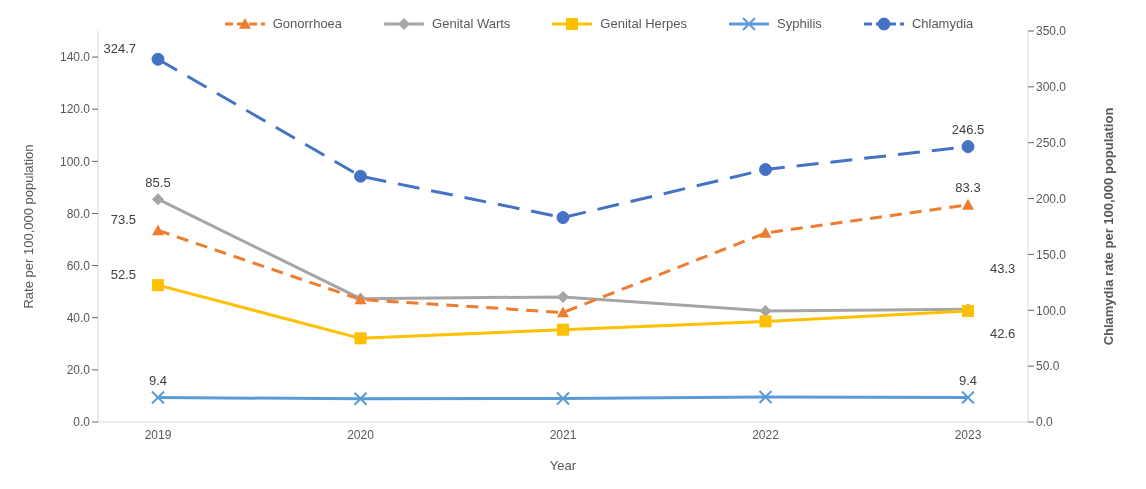 Image resolution: width=1146 pixels, height=489 pixels. I want to click on data-label: 324.7, so click(119, 48).